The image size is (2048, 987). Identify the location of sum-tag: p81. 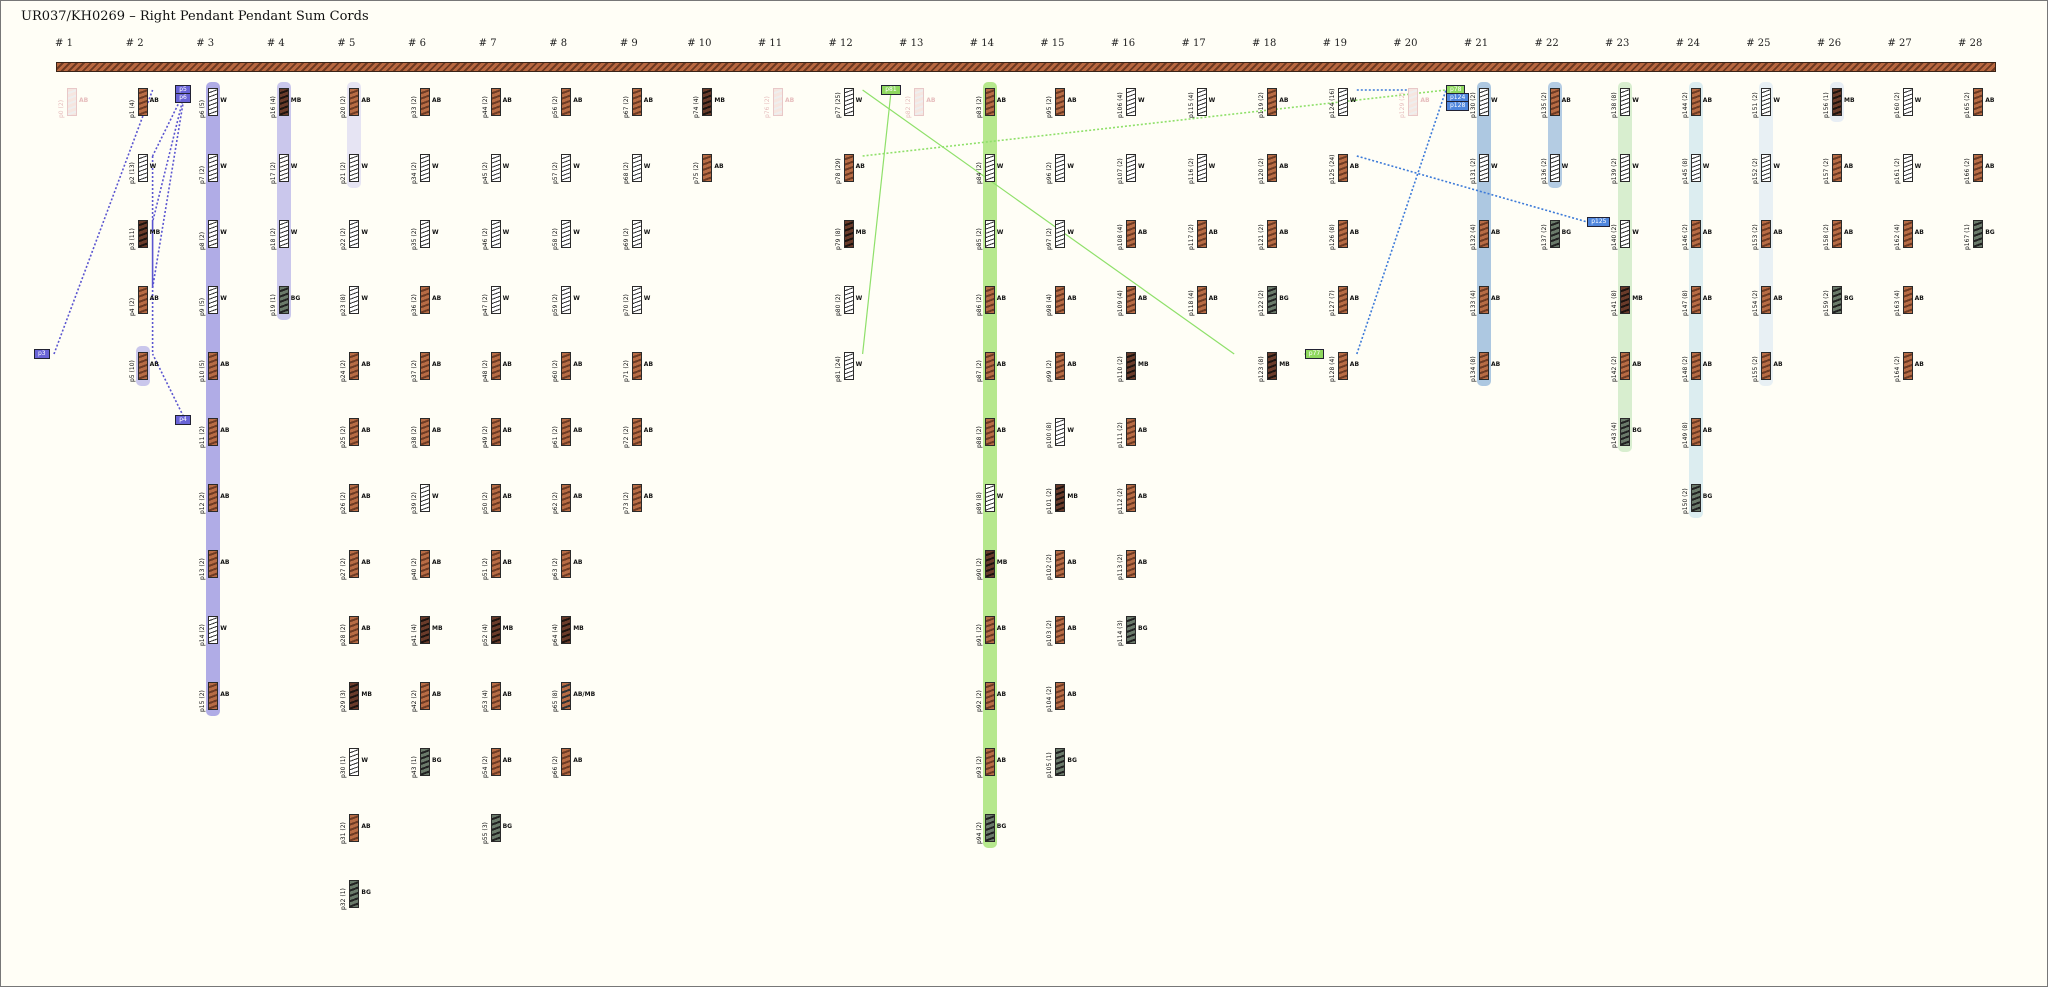
(891, 90).